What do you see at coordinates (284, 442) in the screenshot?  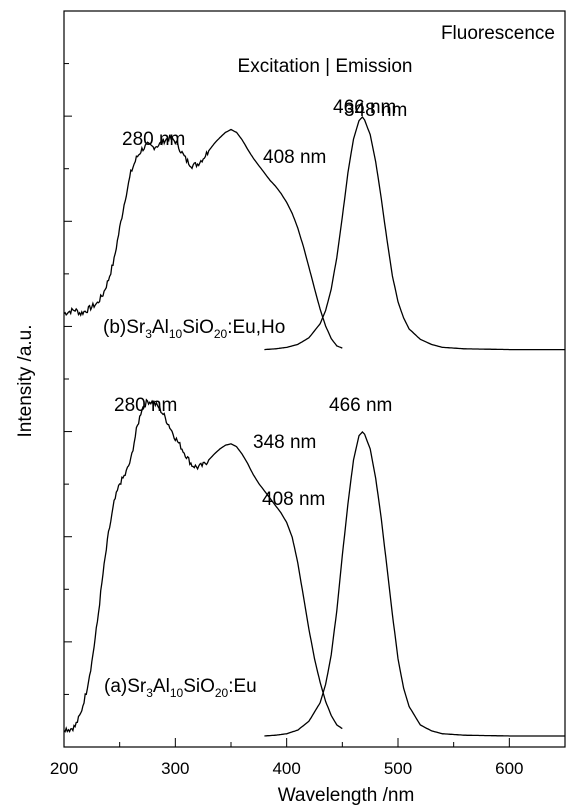 I see `annotation-a-348nm: 348 nm` at bounding box center [284, 442].